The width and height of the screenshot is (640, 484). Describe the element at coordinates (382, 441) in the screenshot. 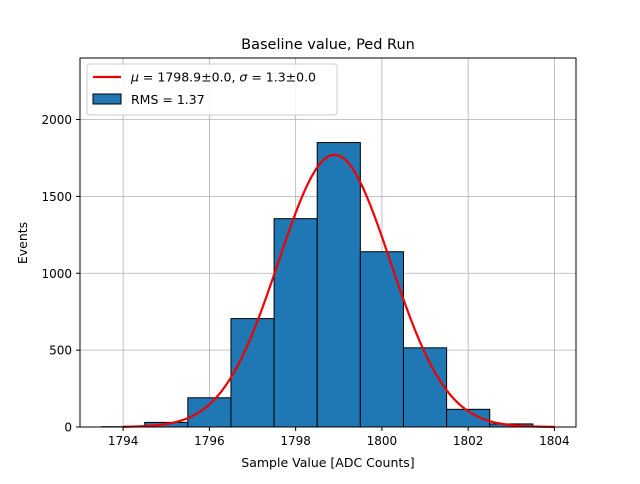

I see `x-tick-label: 1800` at that location.